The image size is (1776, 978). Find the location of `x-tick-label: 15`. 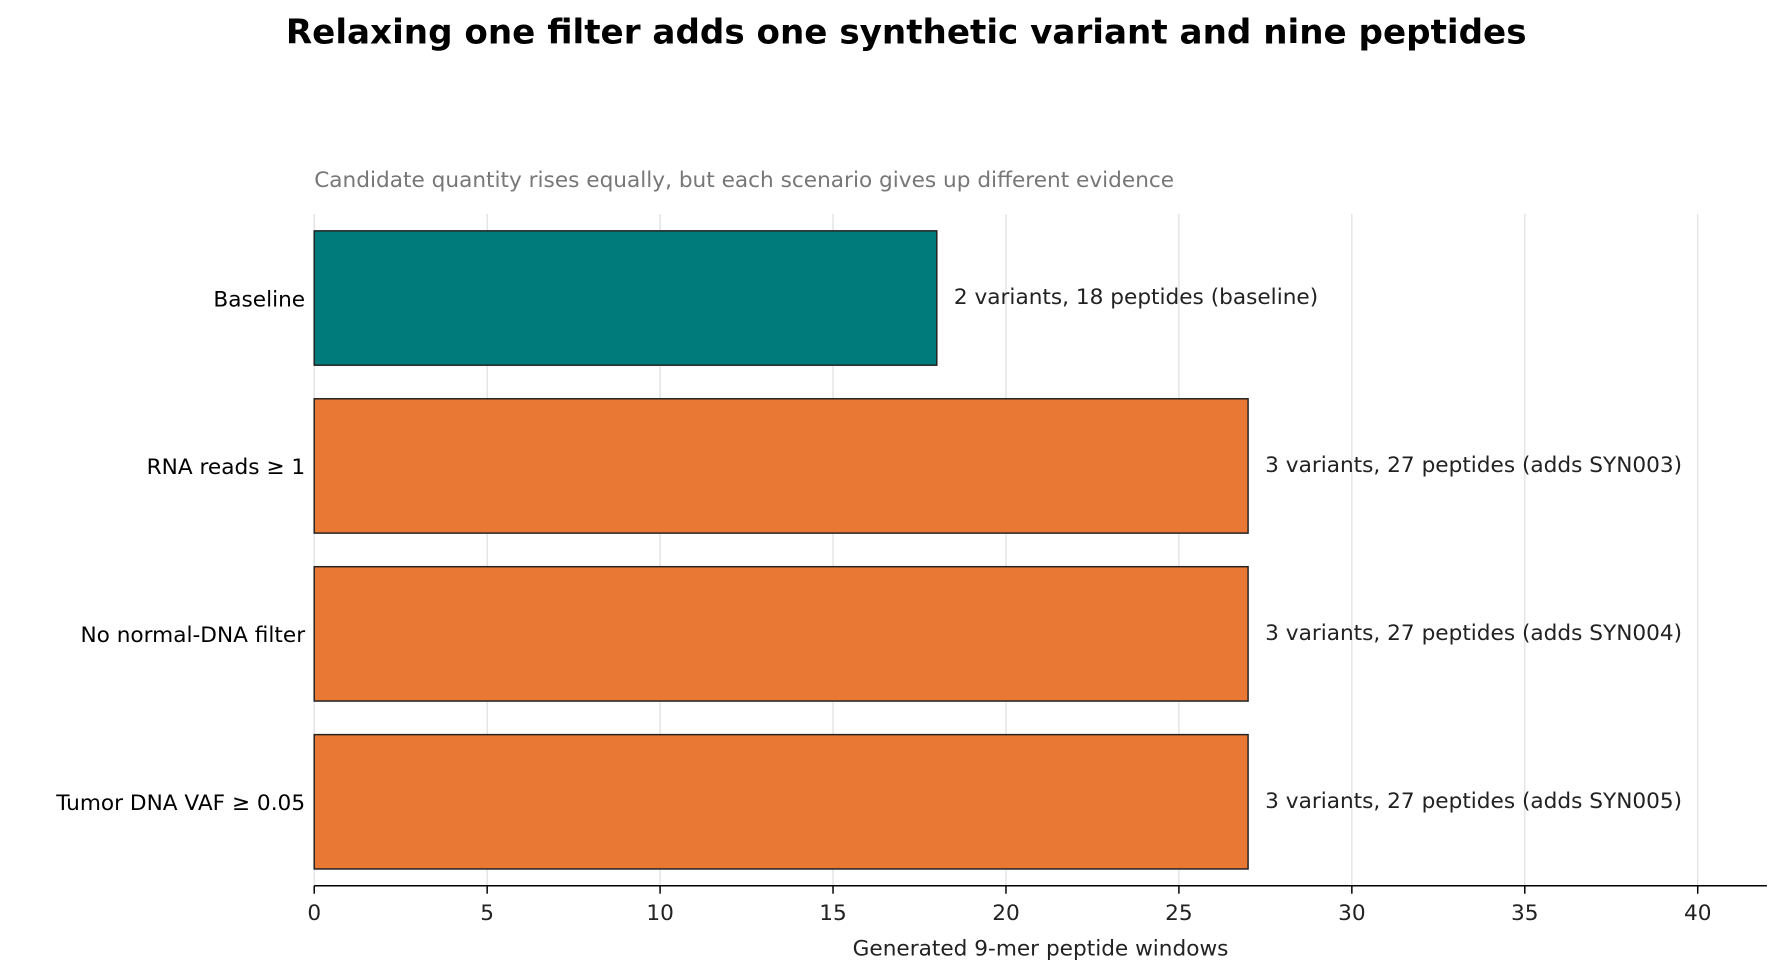

x-tick-label: 15 is located at coordinates (833, 913).